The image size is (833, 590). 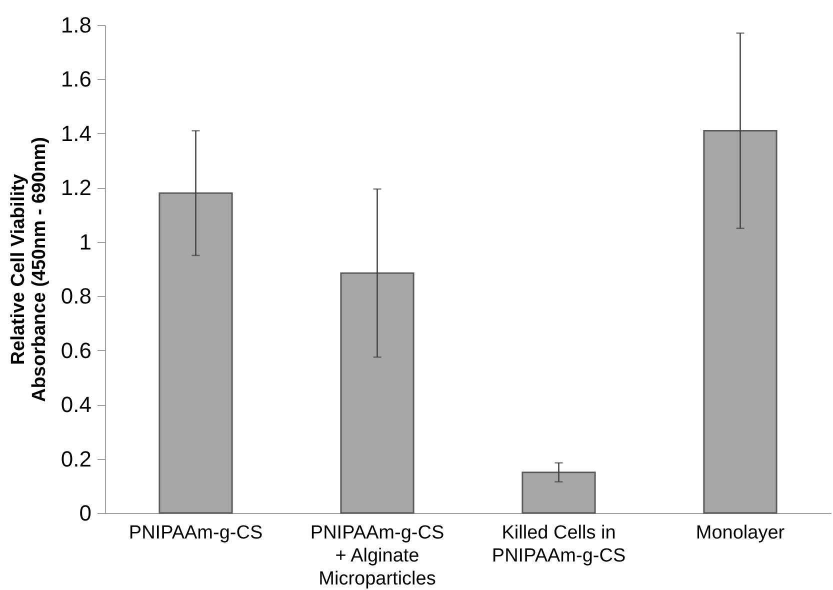 I want to click on x-tick-label: PNIPAAm-g-CS, so click(x=195, y=533).